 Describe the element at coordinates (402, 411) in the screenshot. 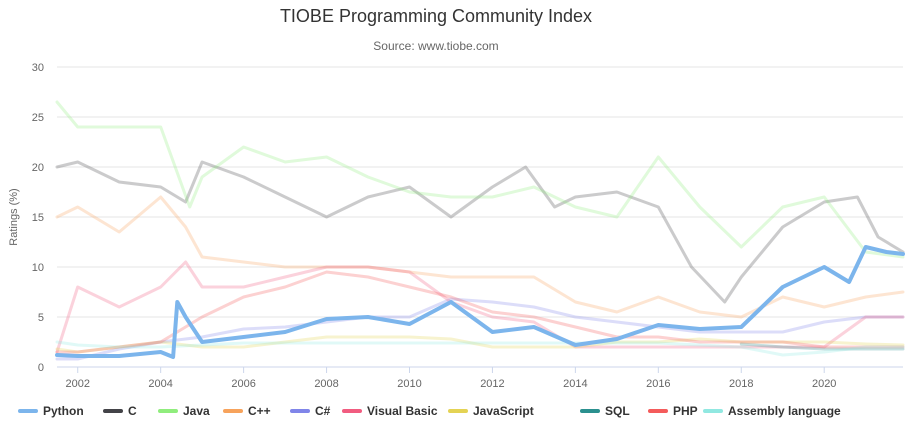

I see `legend-label: Visual Basic` at that location.